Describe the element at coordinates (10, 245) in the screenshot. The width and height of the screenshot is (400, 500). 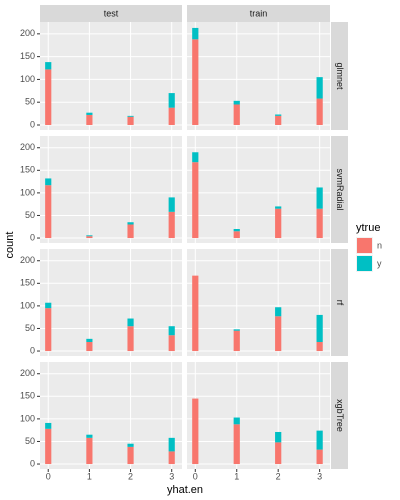
I see `y-axis-label: count` at that location.